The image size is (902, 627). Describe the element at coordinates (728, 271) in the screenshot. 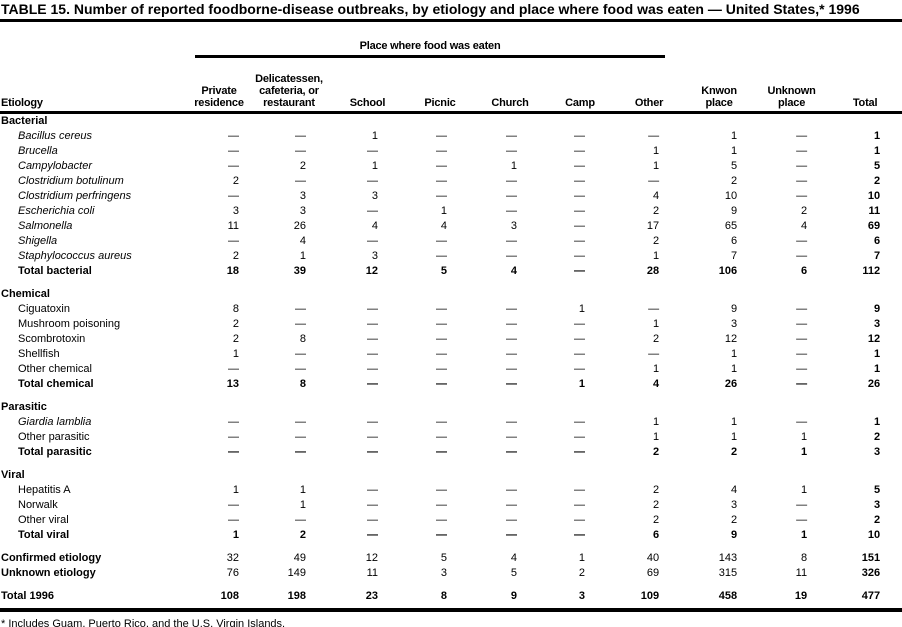

I see `cell-value: 106` at that location.